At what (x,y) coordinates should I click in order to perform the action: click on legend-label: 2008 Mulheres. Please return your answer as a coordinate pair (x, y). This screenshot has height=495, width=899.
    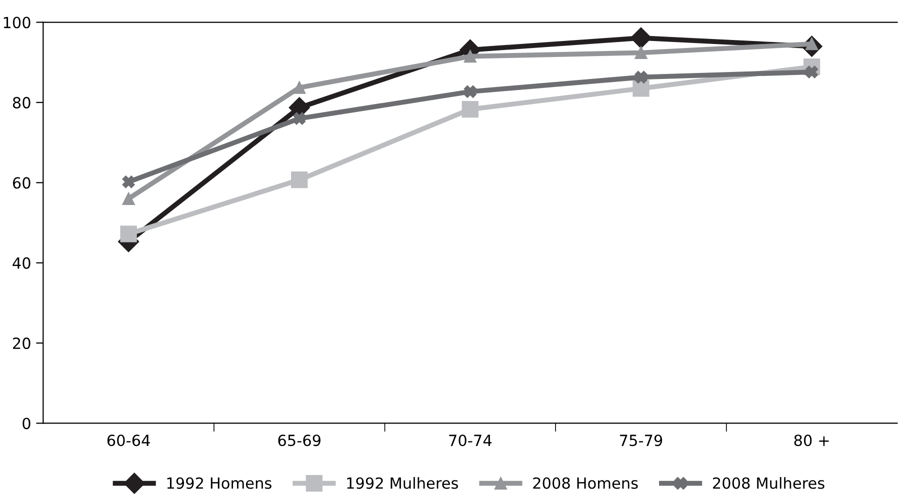
    Looking at the image, I should click on (768, 483).